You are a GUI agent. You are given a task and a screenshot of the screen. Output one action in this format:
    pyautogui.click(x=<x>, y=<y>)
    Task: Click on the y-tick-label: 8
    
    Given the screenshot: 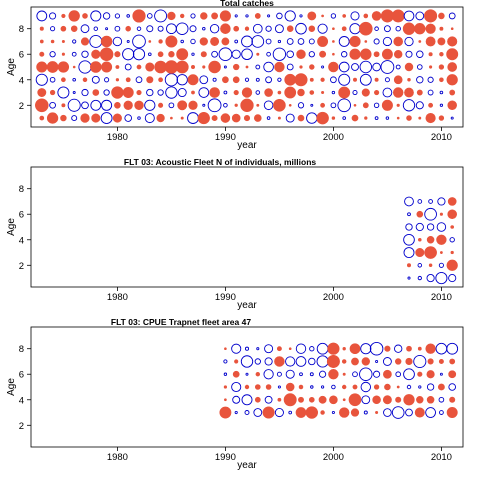 What is the action you would take?
    pyautogui.click(x=21, y=189)
    